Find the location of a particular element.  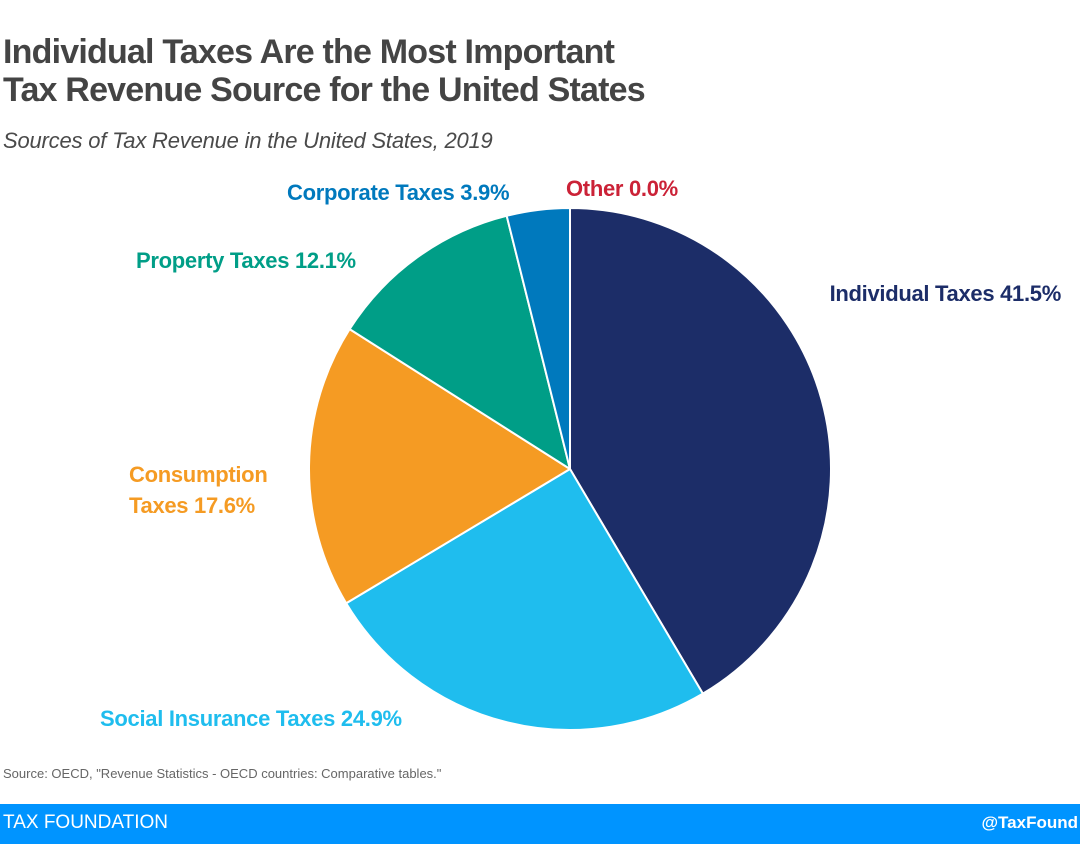

footer-bar: TAX FOUNDATION @TaxFound is located at coordinates (540, 824).